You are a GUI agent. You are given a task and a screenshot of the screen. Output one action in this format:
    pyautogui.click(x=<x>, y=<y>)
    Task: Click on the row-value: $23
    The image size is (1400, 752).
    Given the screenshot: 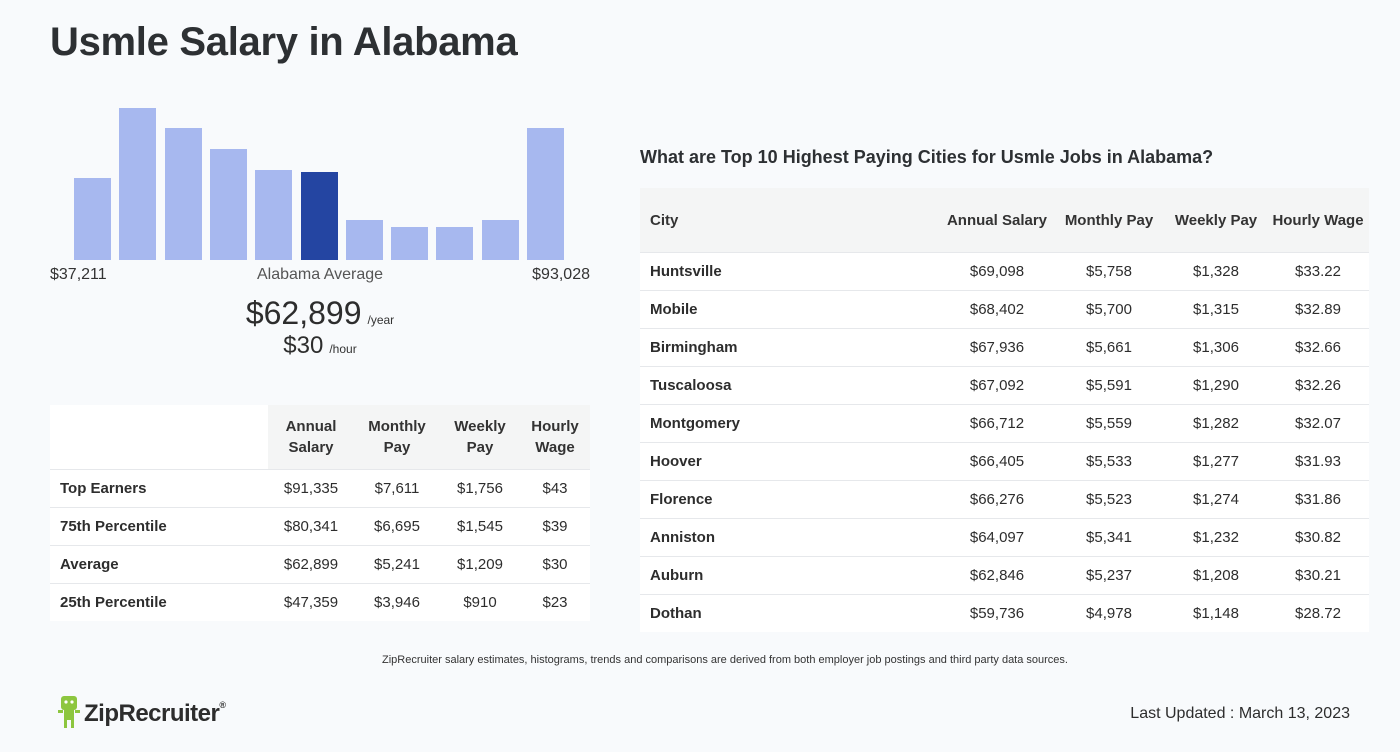 What is the action you would take?
    pyautogui.click(x=555, y=602)
    